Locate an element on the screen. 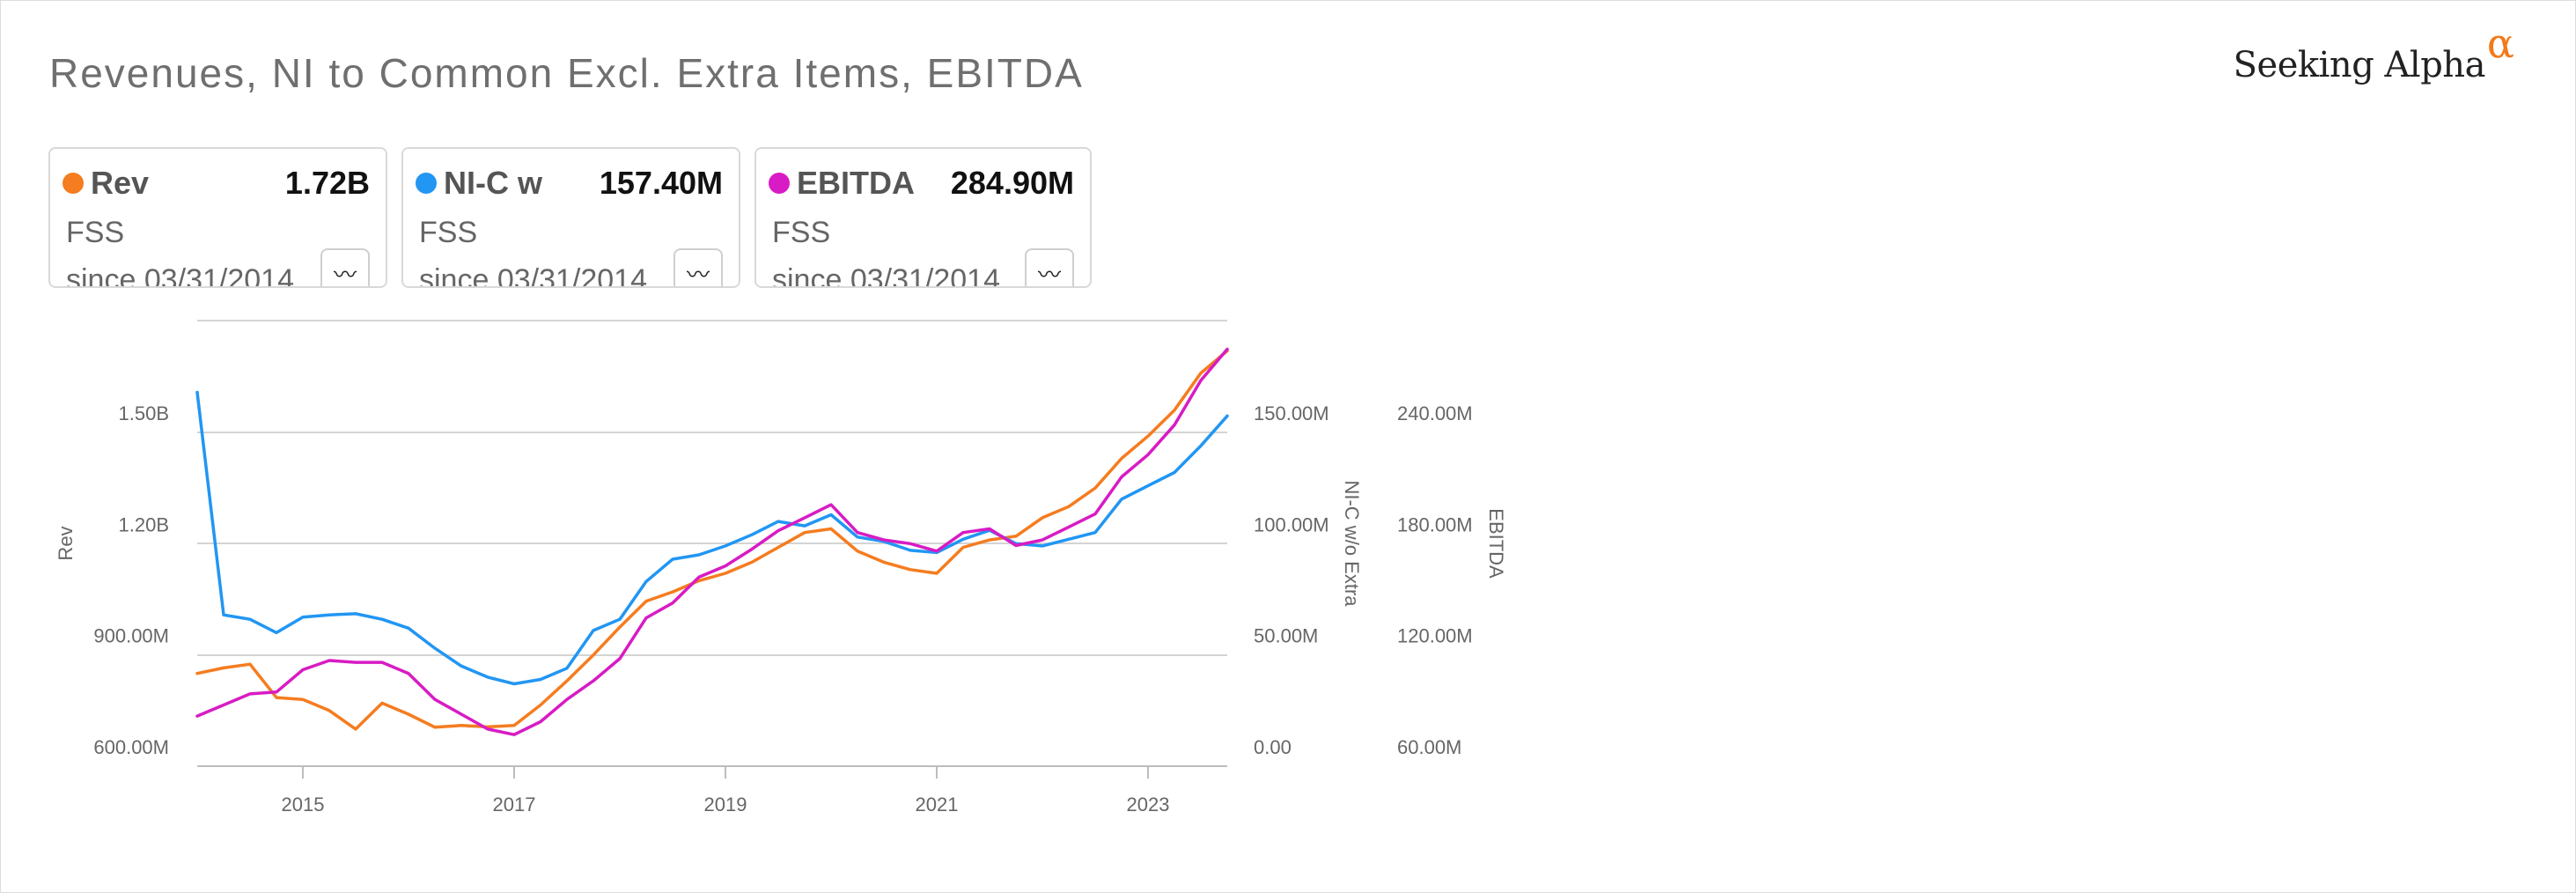 Image resolution: width=2576 pixels, height=893 pixels. y-tick-label-right1: 50.00M is located at coordinates (1286, 636).